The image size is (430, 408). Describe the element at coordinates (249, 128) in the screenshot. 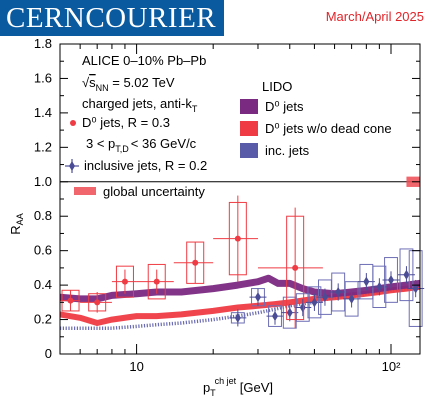

I see `legend-swatch-dead-cone` at that location.